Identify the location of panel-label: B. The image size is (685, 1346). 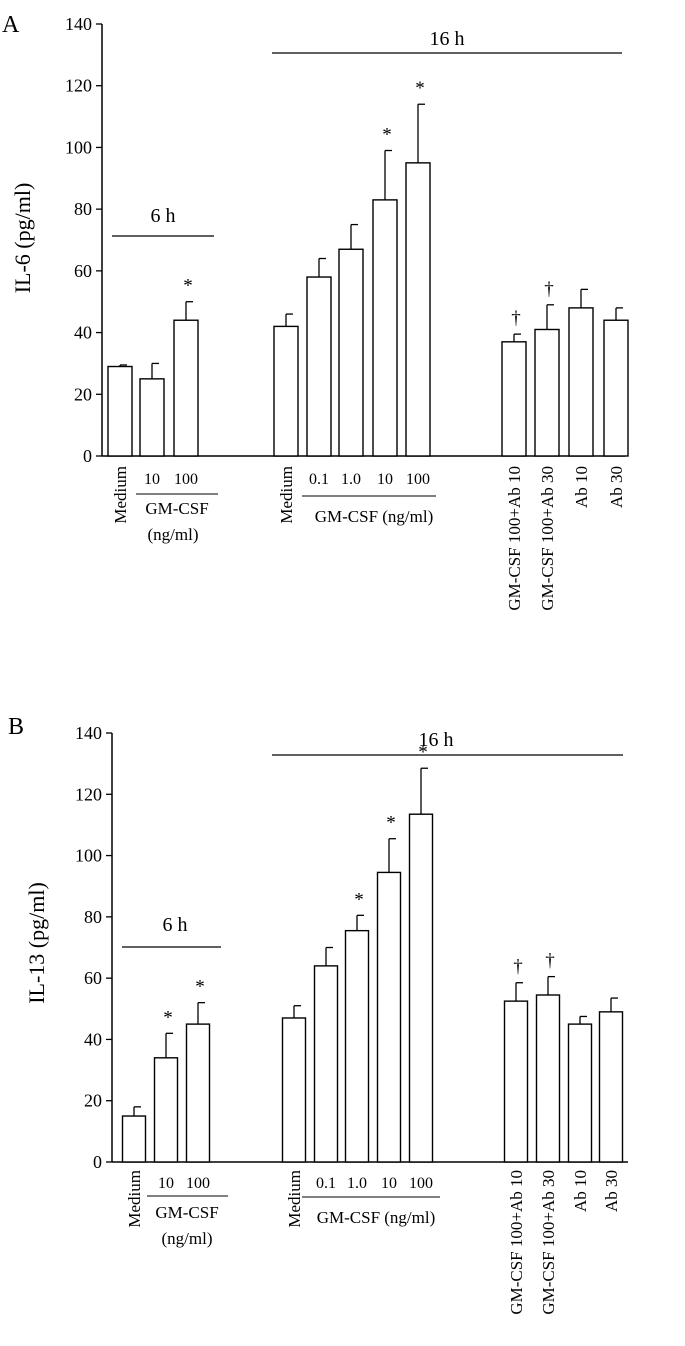
(16, 727).